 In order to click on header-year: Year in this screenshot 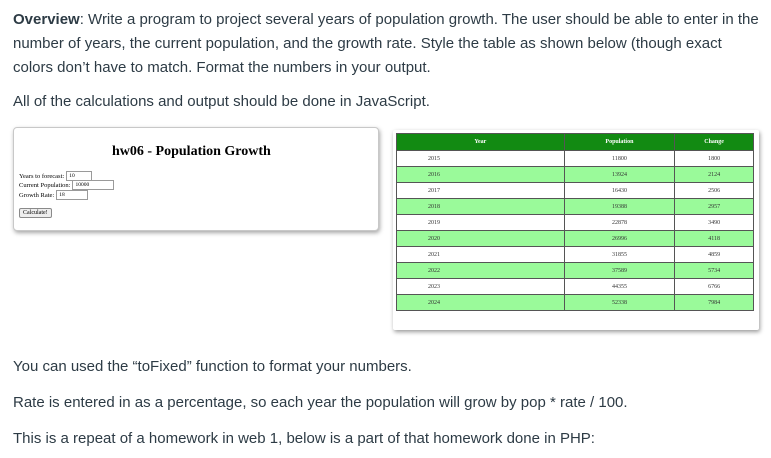, I will do `click(480, 142)`.